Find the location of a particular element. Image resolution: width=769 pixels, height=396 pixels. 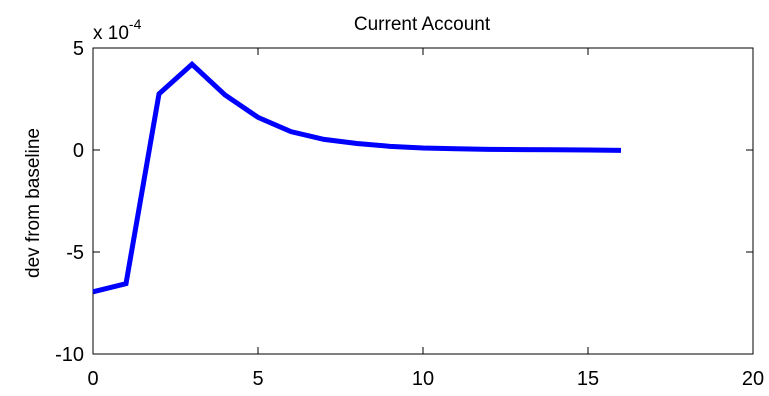

x-tick-labels: 0 5 10 15 20 is located at coordinates (425, 379).